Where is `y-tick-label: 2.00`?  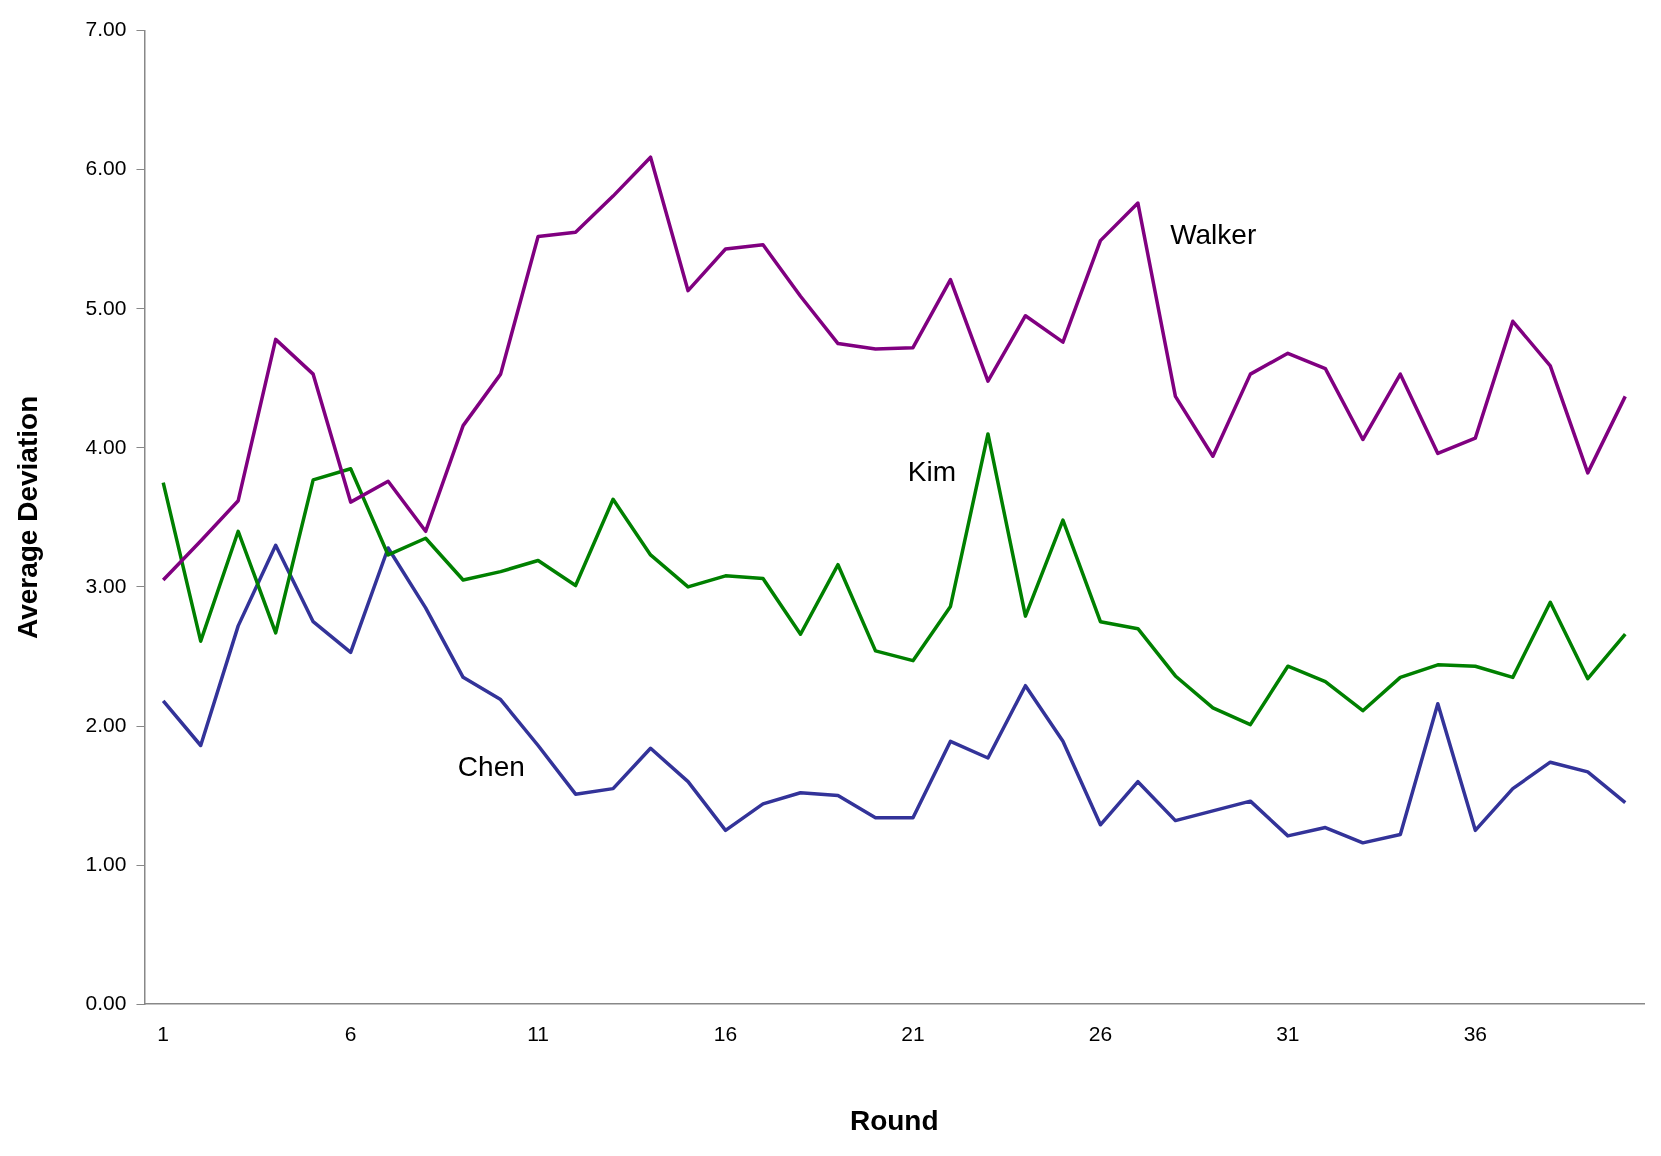 y-tick-label: 2.00 is located at coordinates (106, 724).